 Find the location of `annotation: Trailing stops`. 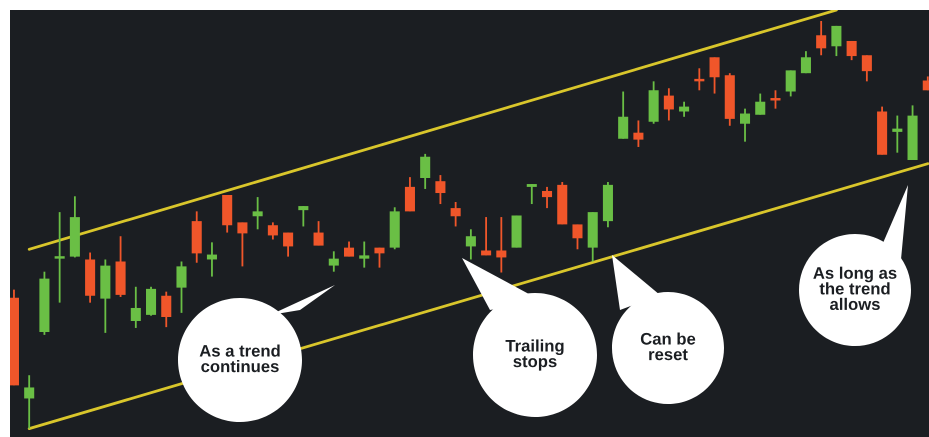

annotation: Trailing stops is located at coordinates (535, 355).